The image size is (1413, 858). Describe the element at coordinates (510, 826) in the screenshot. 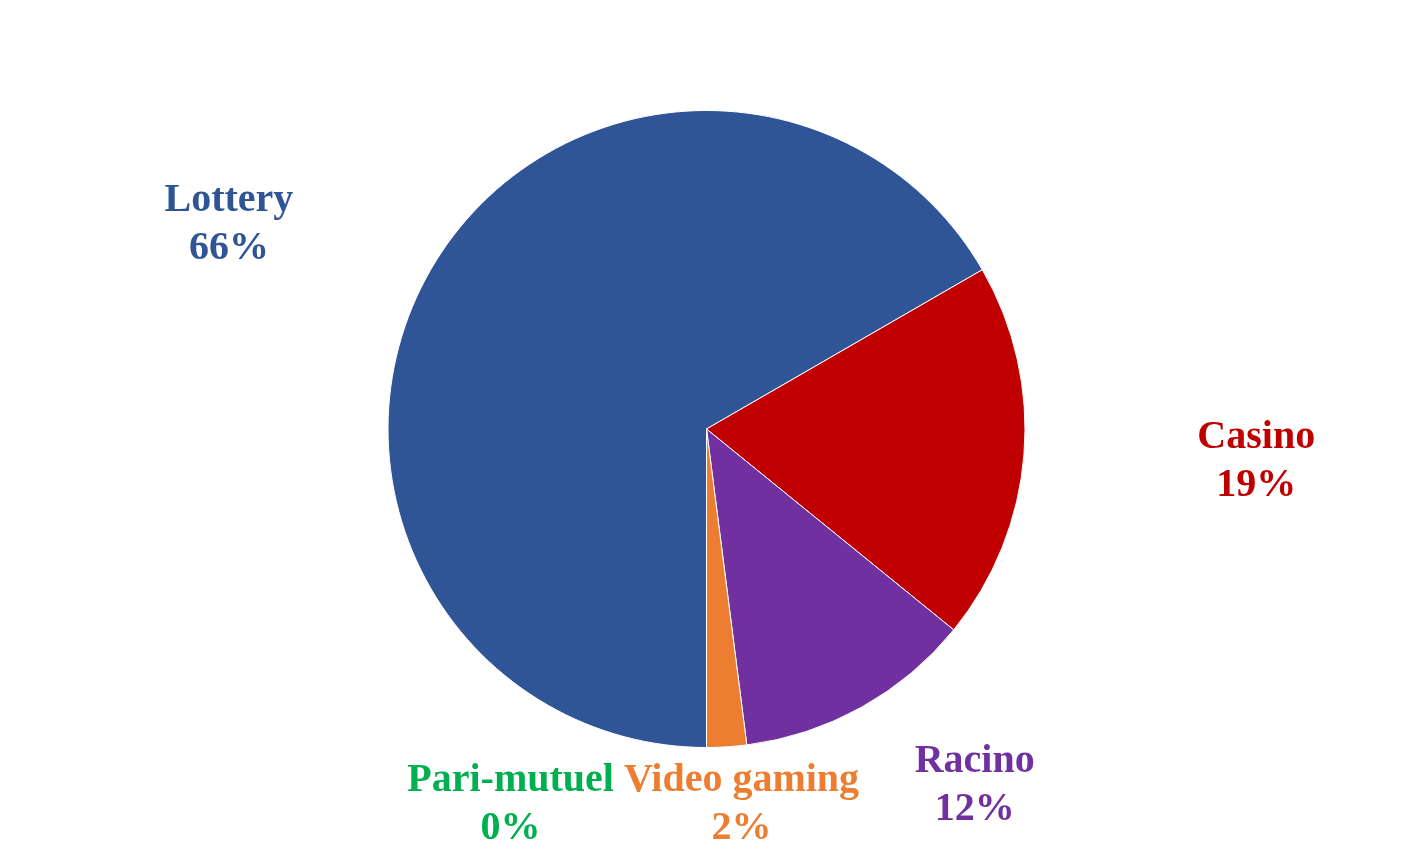

I see `text: 0%` at that location.